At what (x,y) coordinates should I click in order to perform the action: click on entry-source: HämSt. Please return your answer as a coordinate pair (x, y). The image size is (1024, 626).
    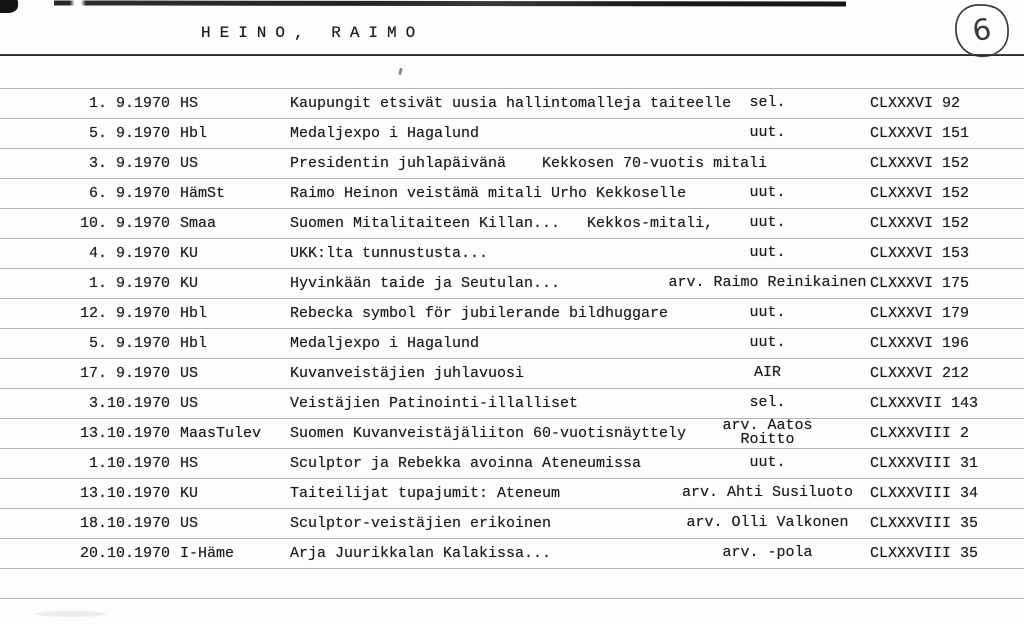
    Looking at the image, I should click on (203, 193).